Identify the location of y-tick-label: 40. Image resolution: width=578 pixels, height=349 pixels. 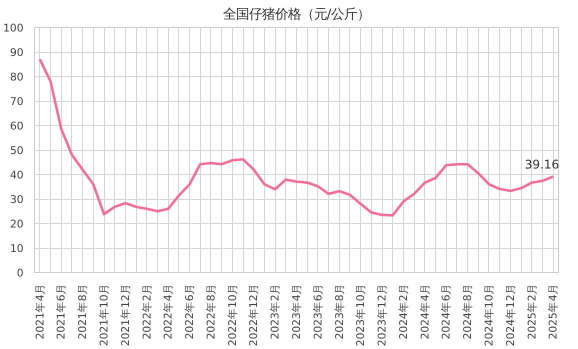
(17, 175).